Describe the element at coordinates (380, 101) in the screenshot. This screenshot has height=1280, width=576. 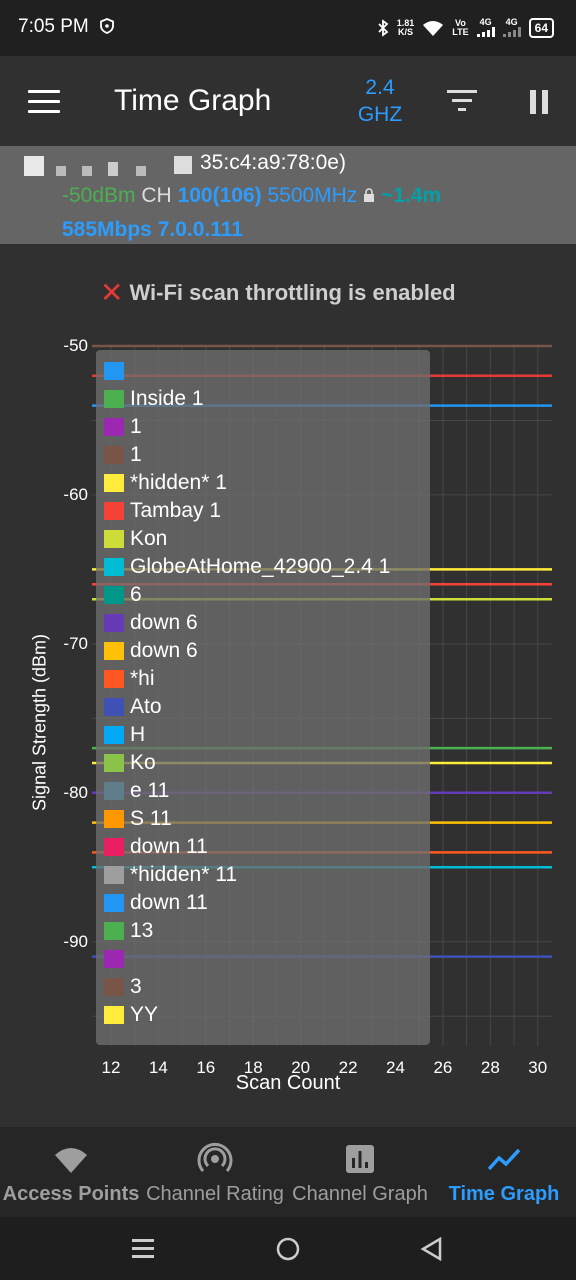
I see `band-selector: 2.4 GHZ` at that location.